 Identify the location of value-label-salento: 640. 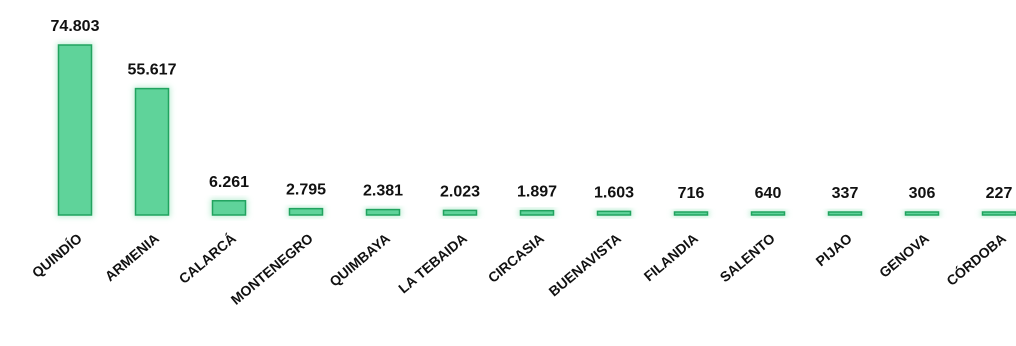
(768, 193).